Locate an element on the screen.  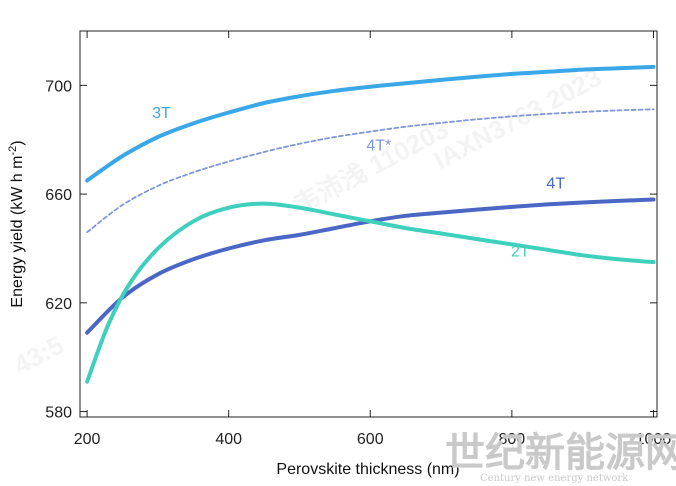
x-tick-label: 400 is located at coordinates (228, 439).